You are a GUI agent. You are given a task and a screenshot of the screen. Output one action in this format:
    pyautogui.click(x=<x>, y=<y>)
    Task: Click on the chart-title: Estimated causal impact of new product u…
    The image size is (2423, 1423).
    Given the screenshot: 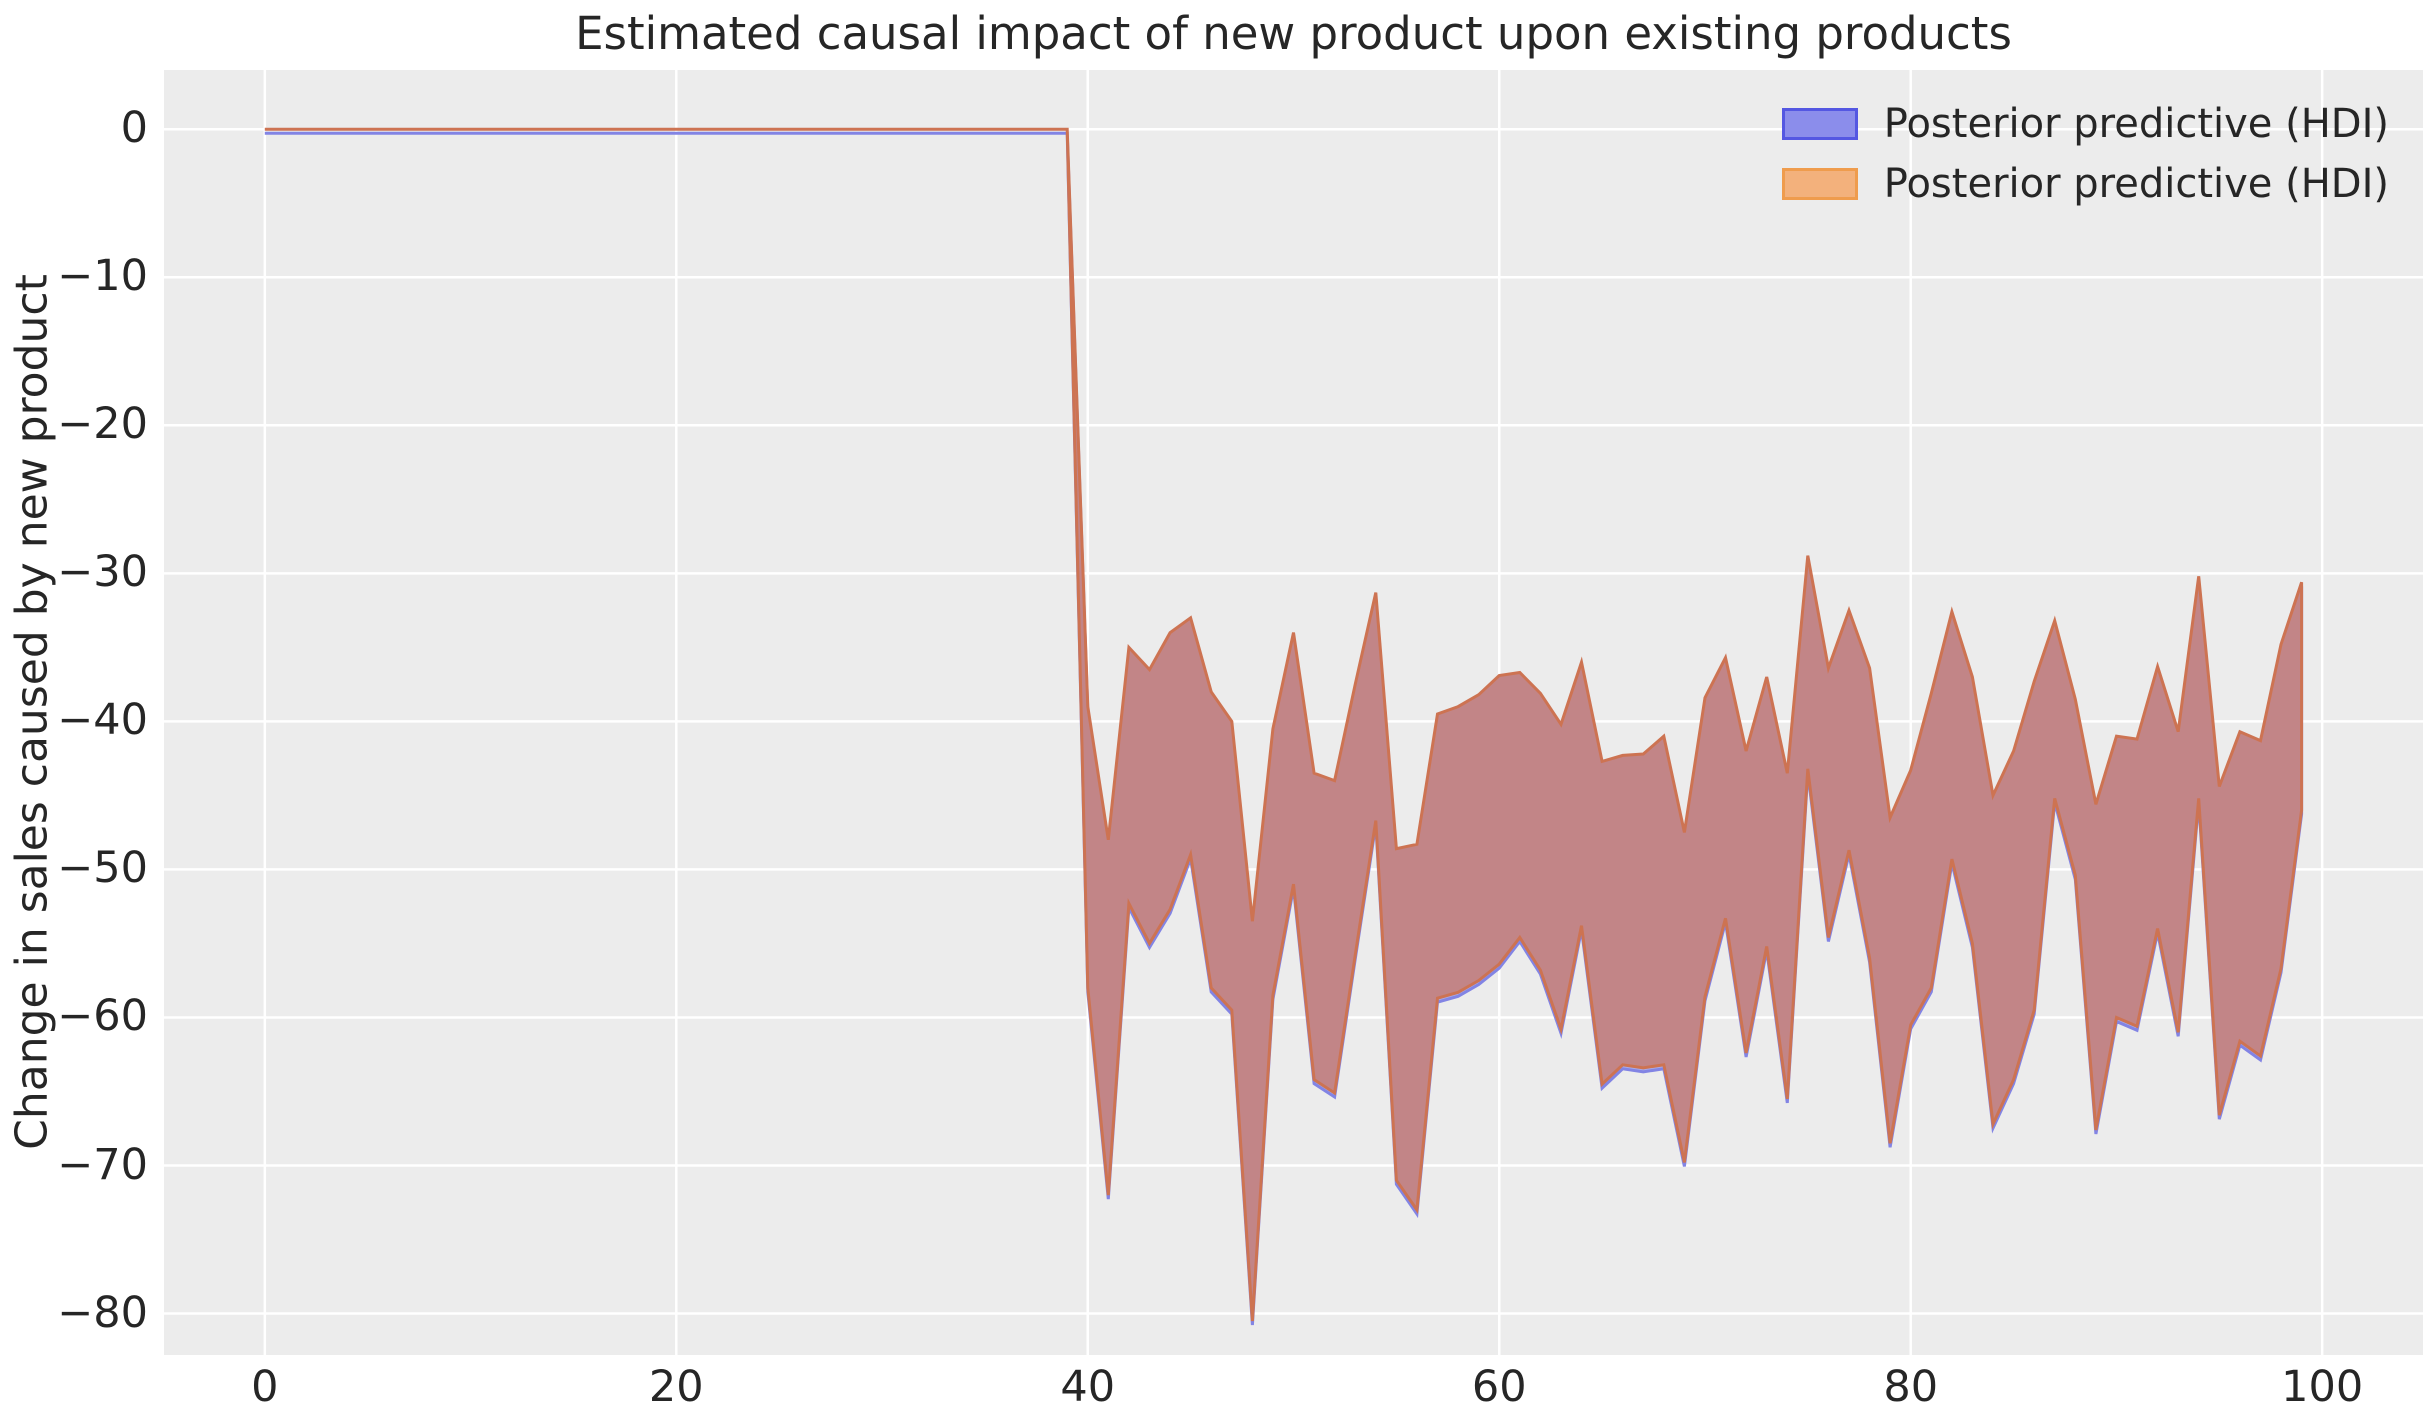 What is the action you would take?
    pyautogui.click(x=1293, y=33)
    